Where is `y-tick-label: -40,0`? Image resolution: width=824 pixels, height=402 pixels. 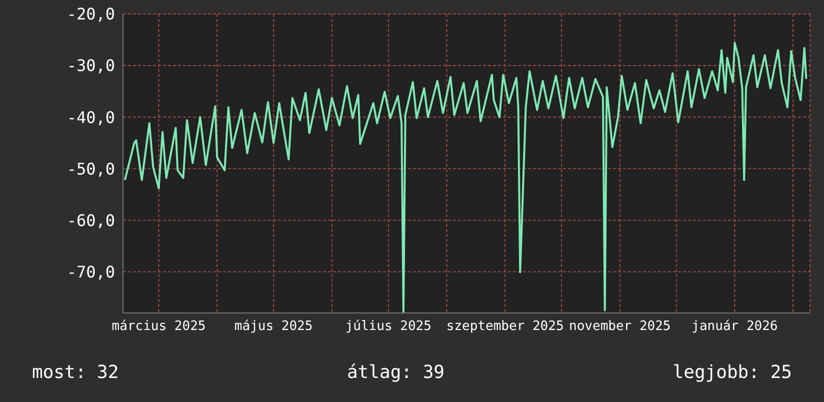
y-tick-label: -40,0 is located at coordinates (90, 117).